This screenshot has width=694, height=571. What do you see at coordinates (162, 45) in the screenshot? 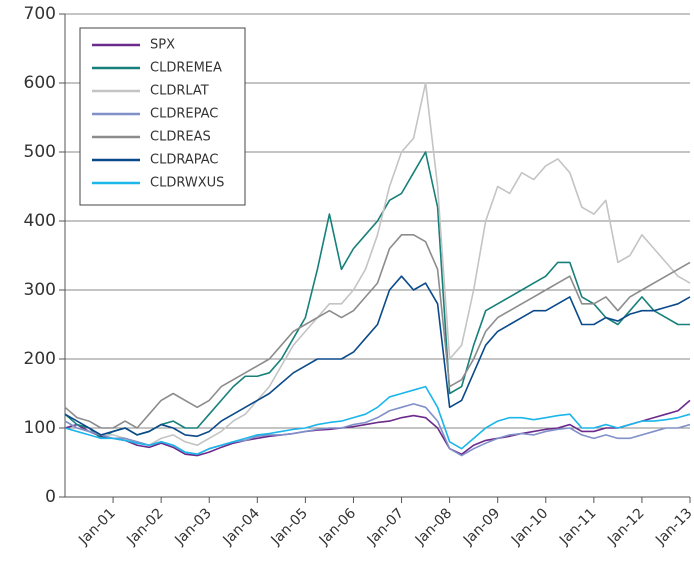
I see `legend-label: SPX` at bounding box center [162, 45].